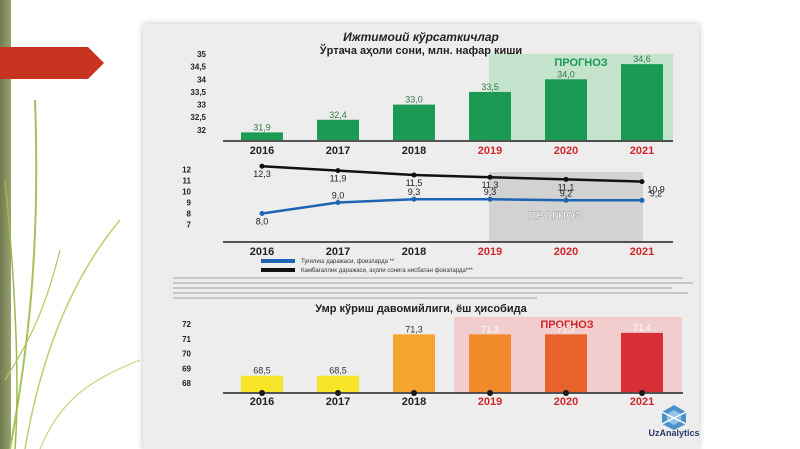 The height and width of the screenshot is (449, 800). I want to click on red-arrow-decoration, so click(52, 63).